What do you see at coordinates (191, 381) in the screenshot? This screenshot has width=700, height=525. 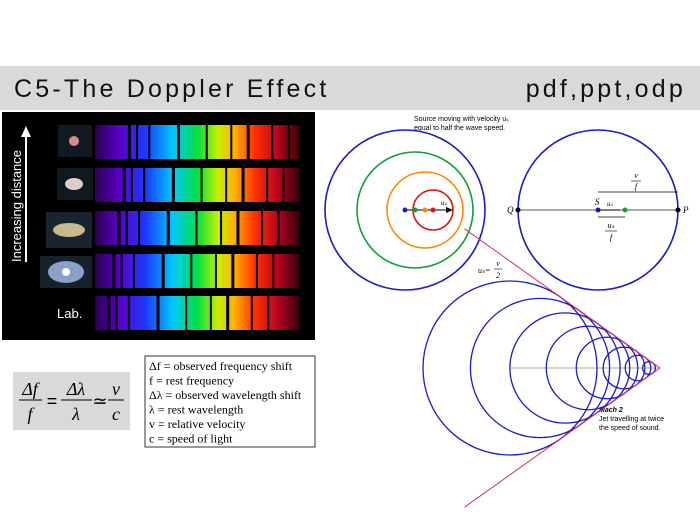 I see `legend-entry: f = rest frequency` at bounding box center [191, 381].